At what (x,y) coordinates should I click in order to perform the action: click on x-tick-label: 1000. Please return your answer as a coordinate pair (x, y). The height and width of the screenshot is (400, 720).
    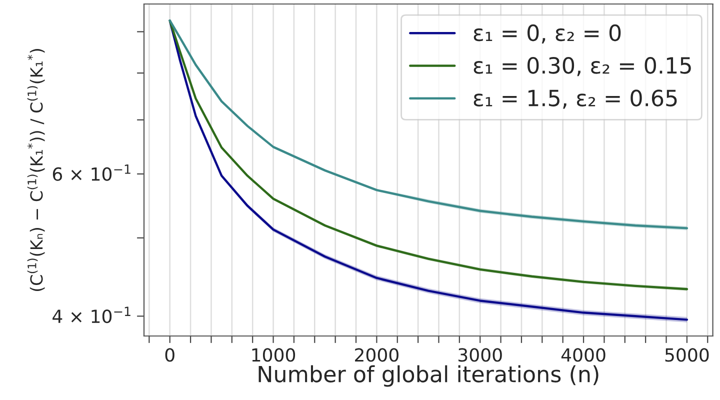
    Looking at the image, I should click on (274, 355).